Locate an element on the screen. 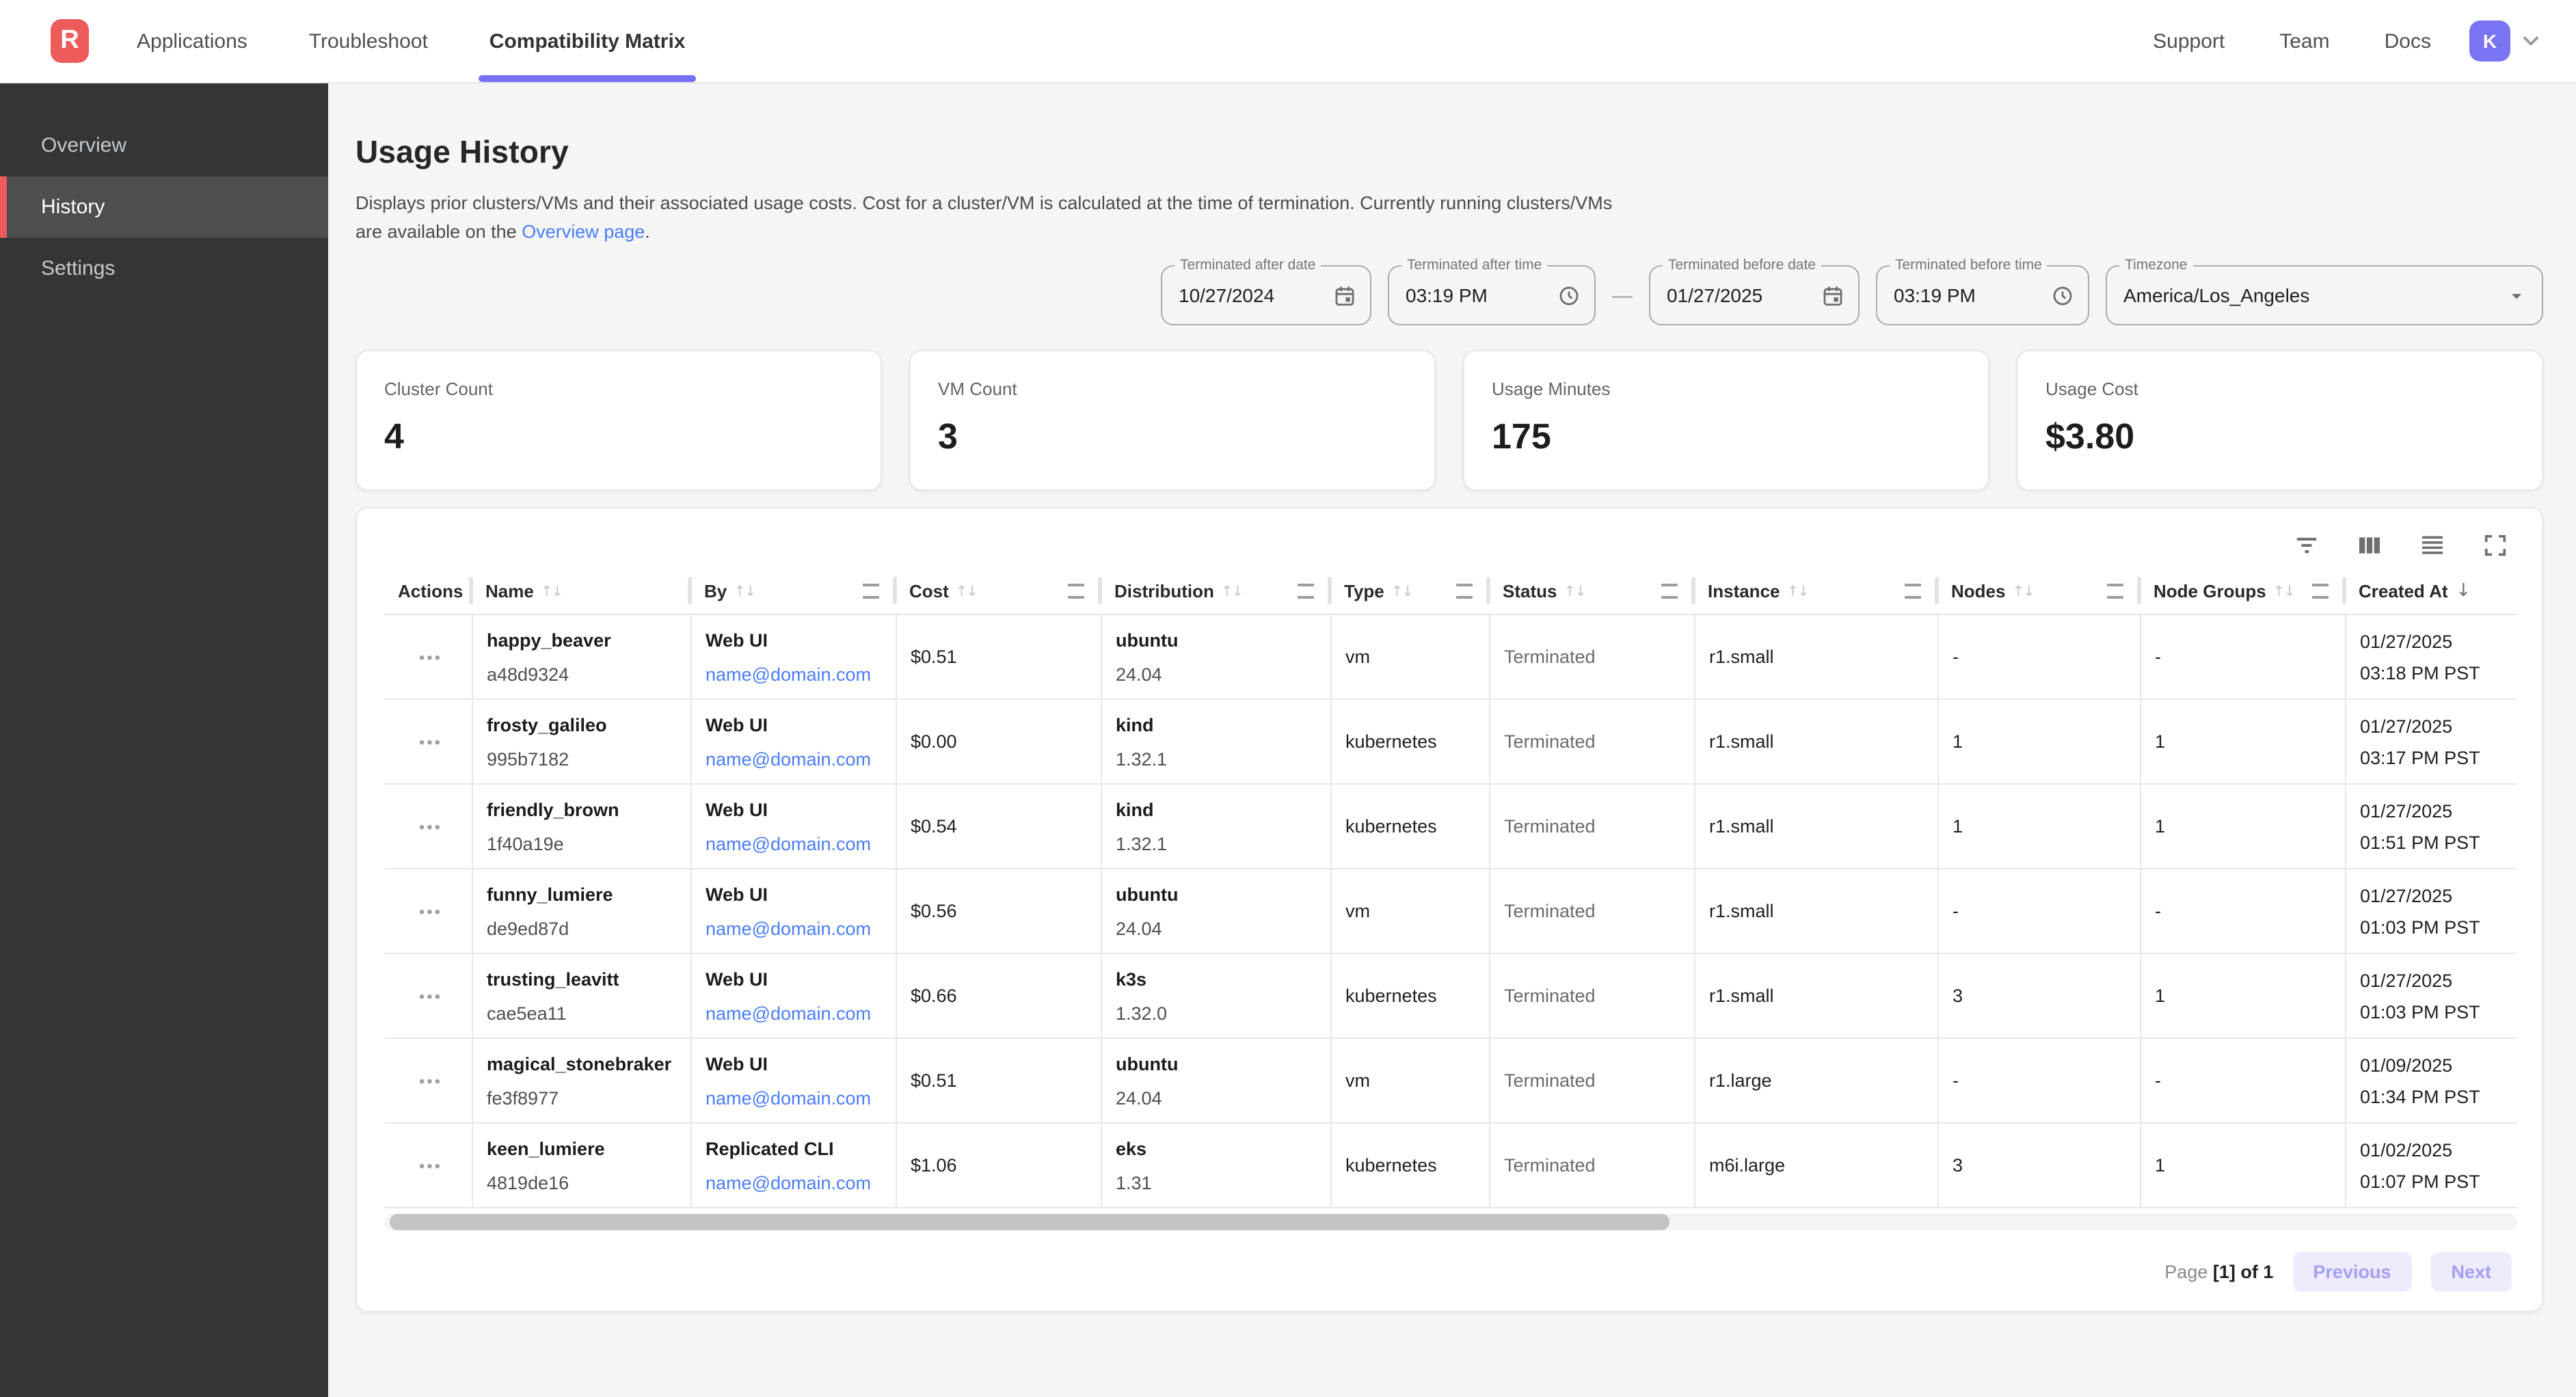  nav-item-troubleshoot: Troubleshoot is located at coordinates (368, 41).